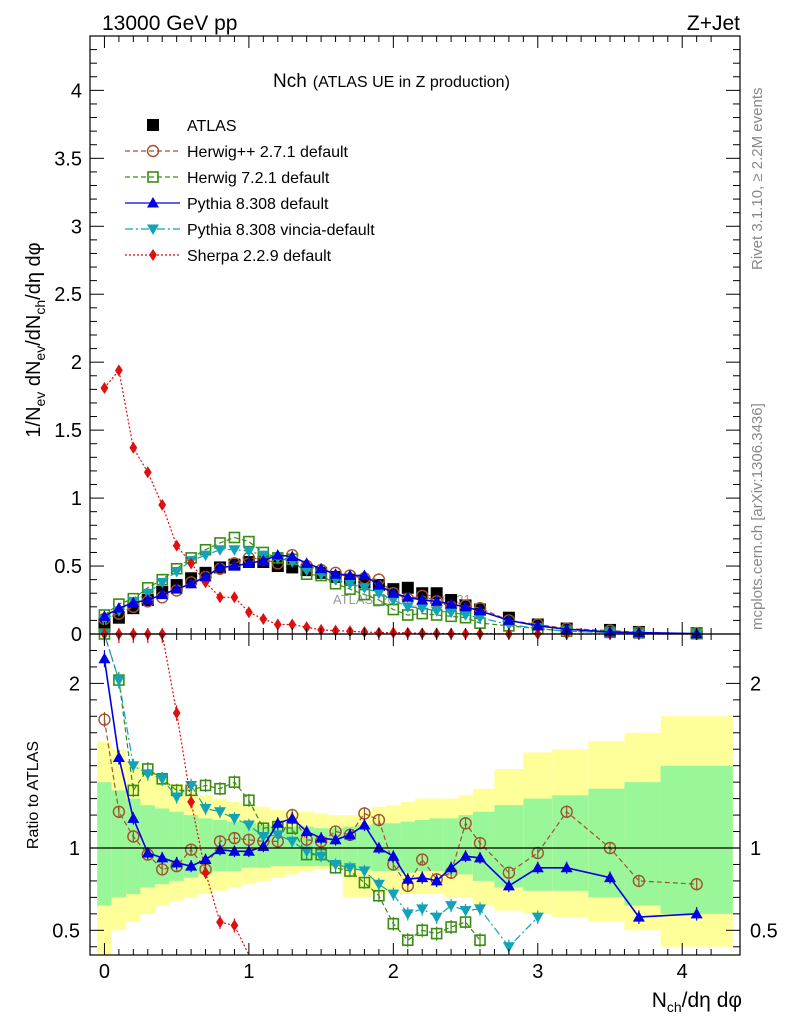 Image resolution: width=786 pixels, height=1024 pixels. Describe the element at coordinates (68, 295) in the screenshot. I see `main-y-tick-label: 2.5` at that location.